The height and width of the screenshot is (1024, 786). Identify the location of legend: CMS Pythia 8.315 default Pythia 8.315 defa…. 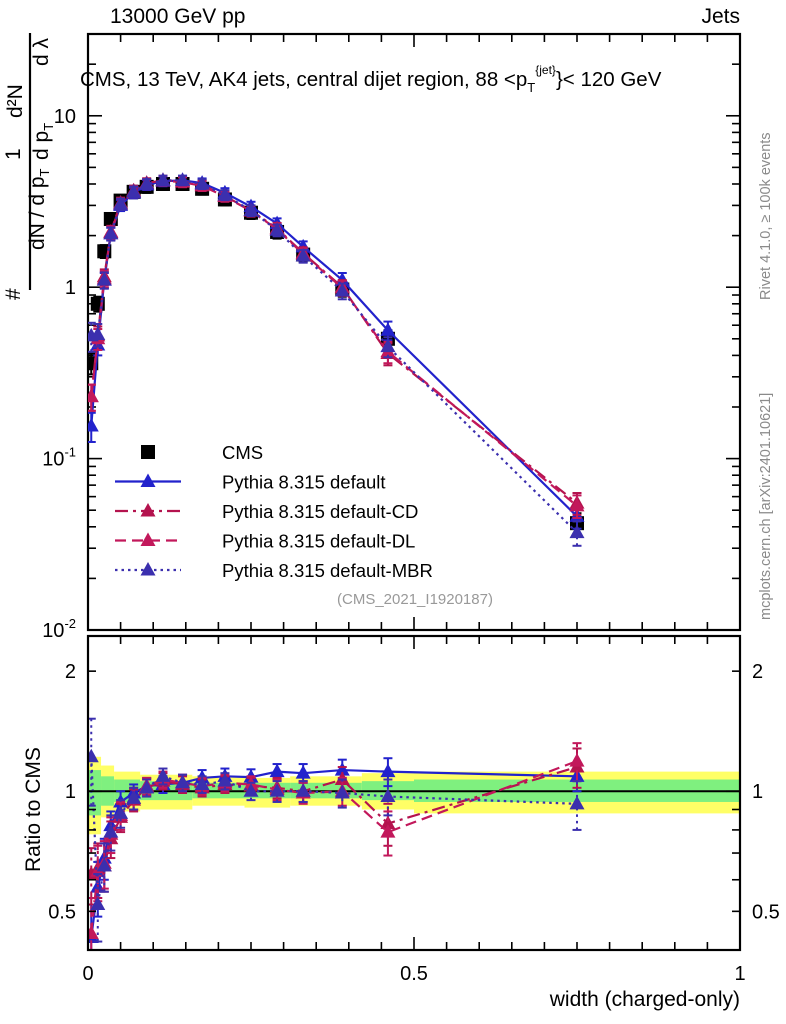
(274, 511).